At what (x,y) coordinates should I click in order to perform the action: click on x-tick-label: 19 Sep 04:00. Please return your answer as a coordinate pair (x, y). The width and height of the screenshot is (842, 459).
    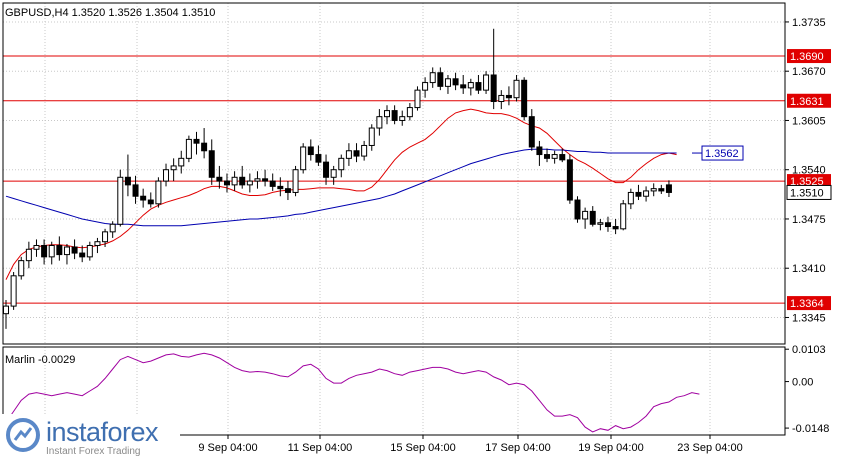
    Looking at the image, I should click on (610, 448).